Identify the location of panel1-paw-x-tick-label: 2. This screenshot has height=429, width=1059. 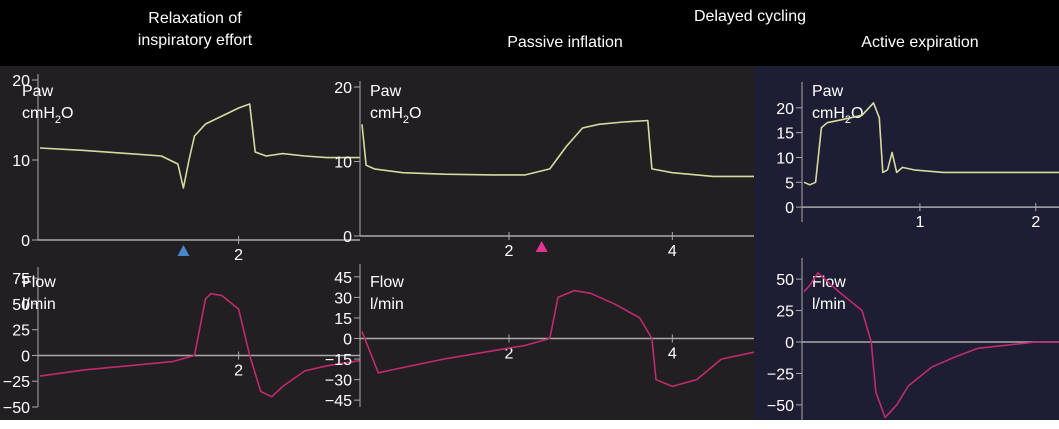
(238, 255).